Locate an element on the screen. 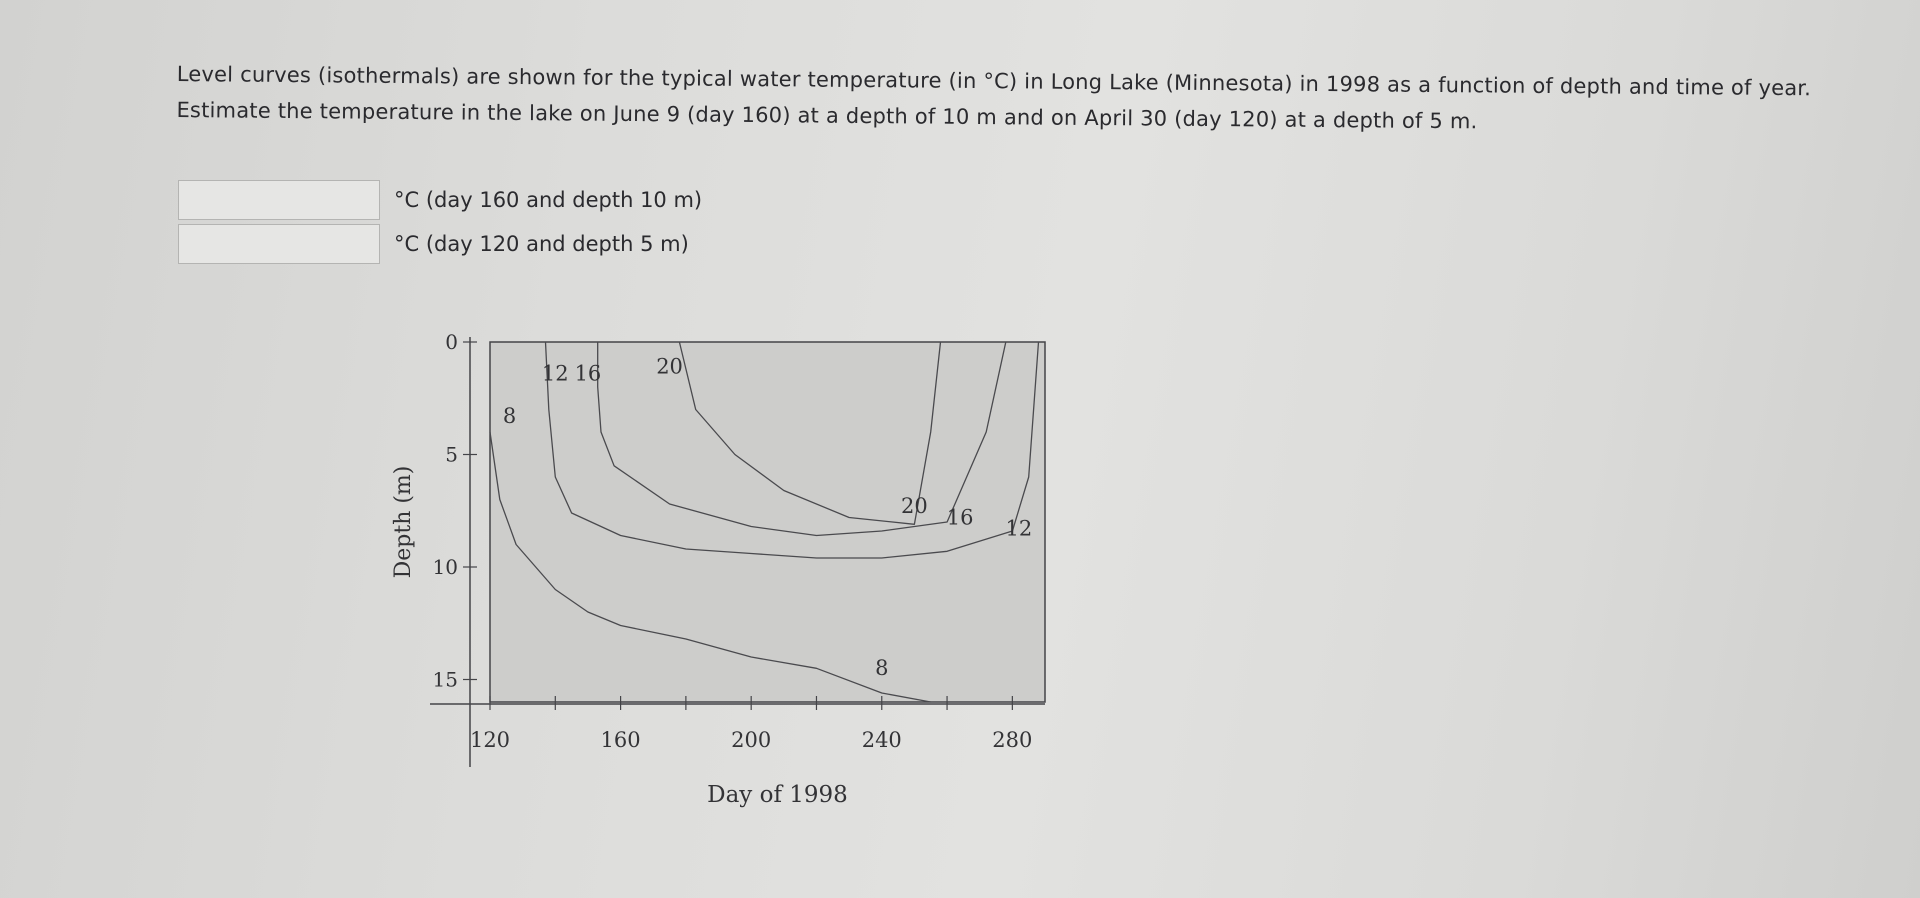 The width and height of the screenshot is (1920, 898). answer-unit-label: °C (day 120 and depth 5 m) is located at coordinates (541, 244).